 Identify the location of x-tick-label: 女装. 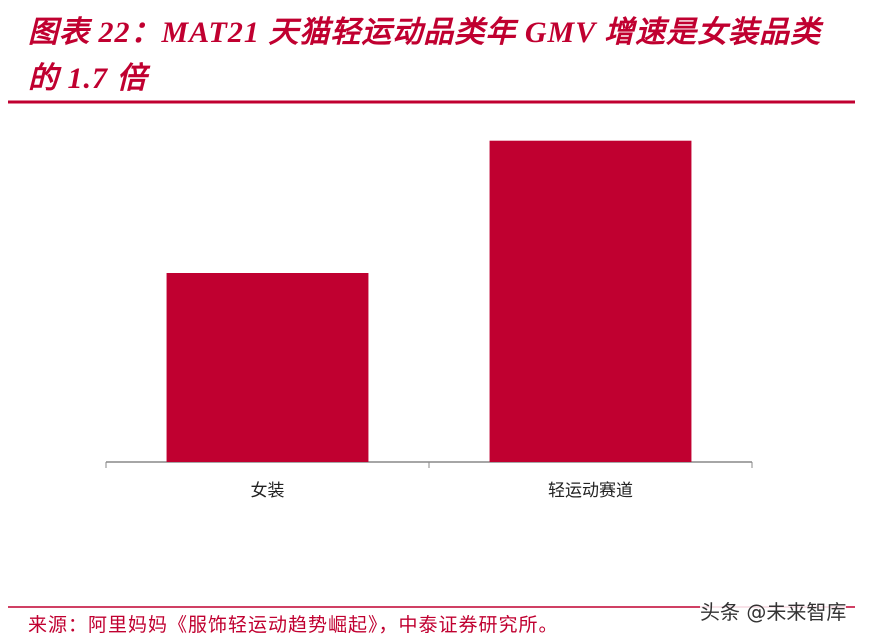
(268, 491).